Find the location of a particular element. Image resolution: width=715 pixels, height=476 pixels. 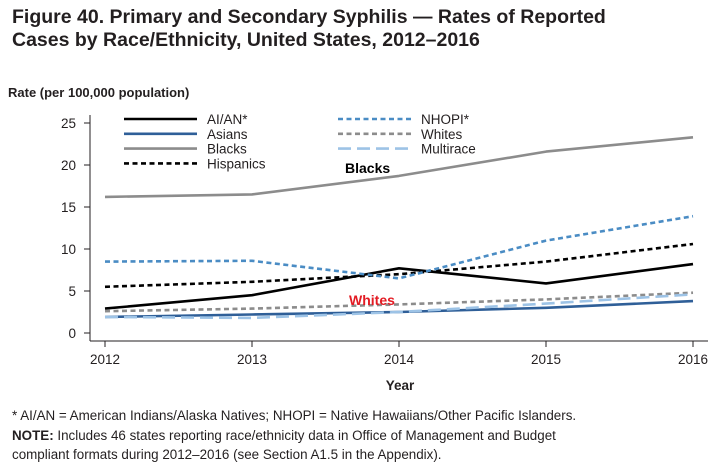

annotation-whites: Whites is located at coordinates (372, 300).